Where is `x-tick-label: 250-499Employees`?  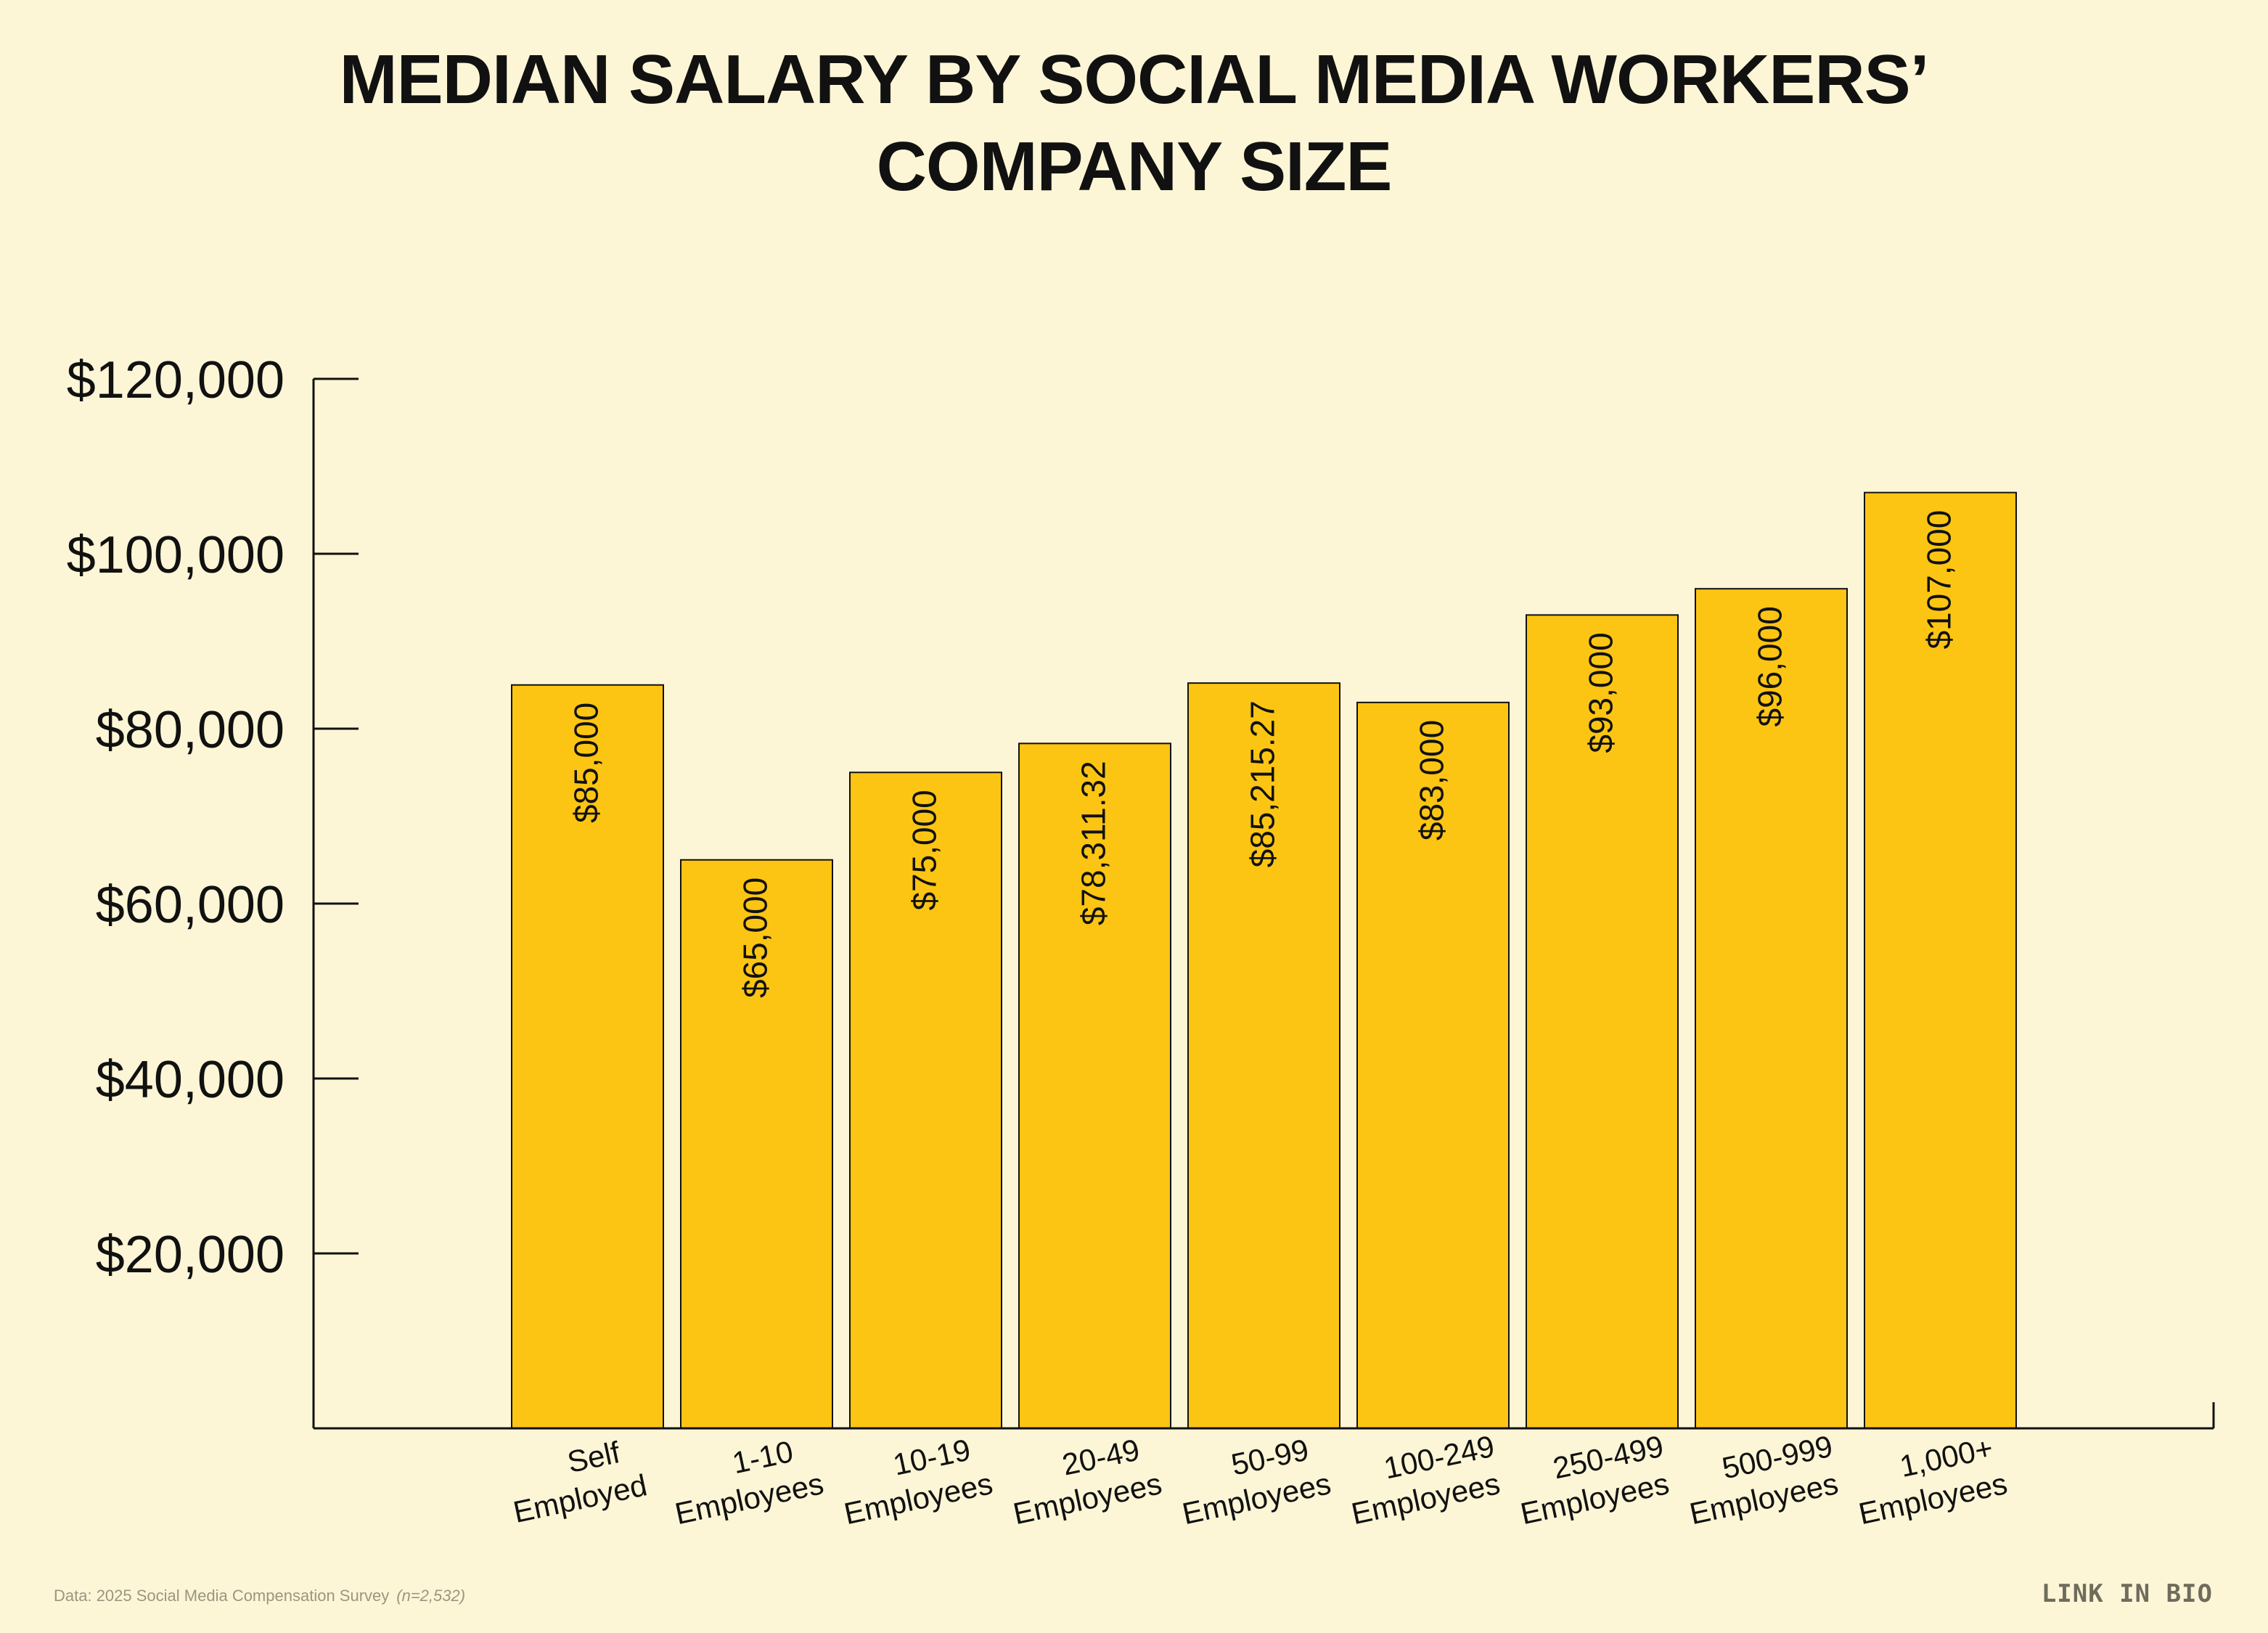
x-tick-label: 250-499Employees is located at coordinates (1592, 1480).